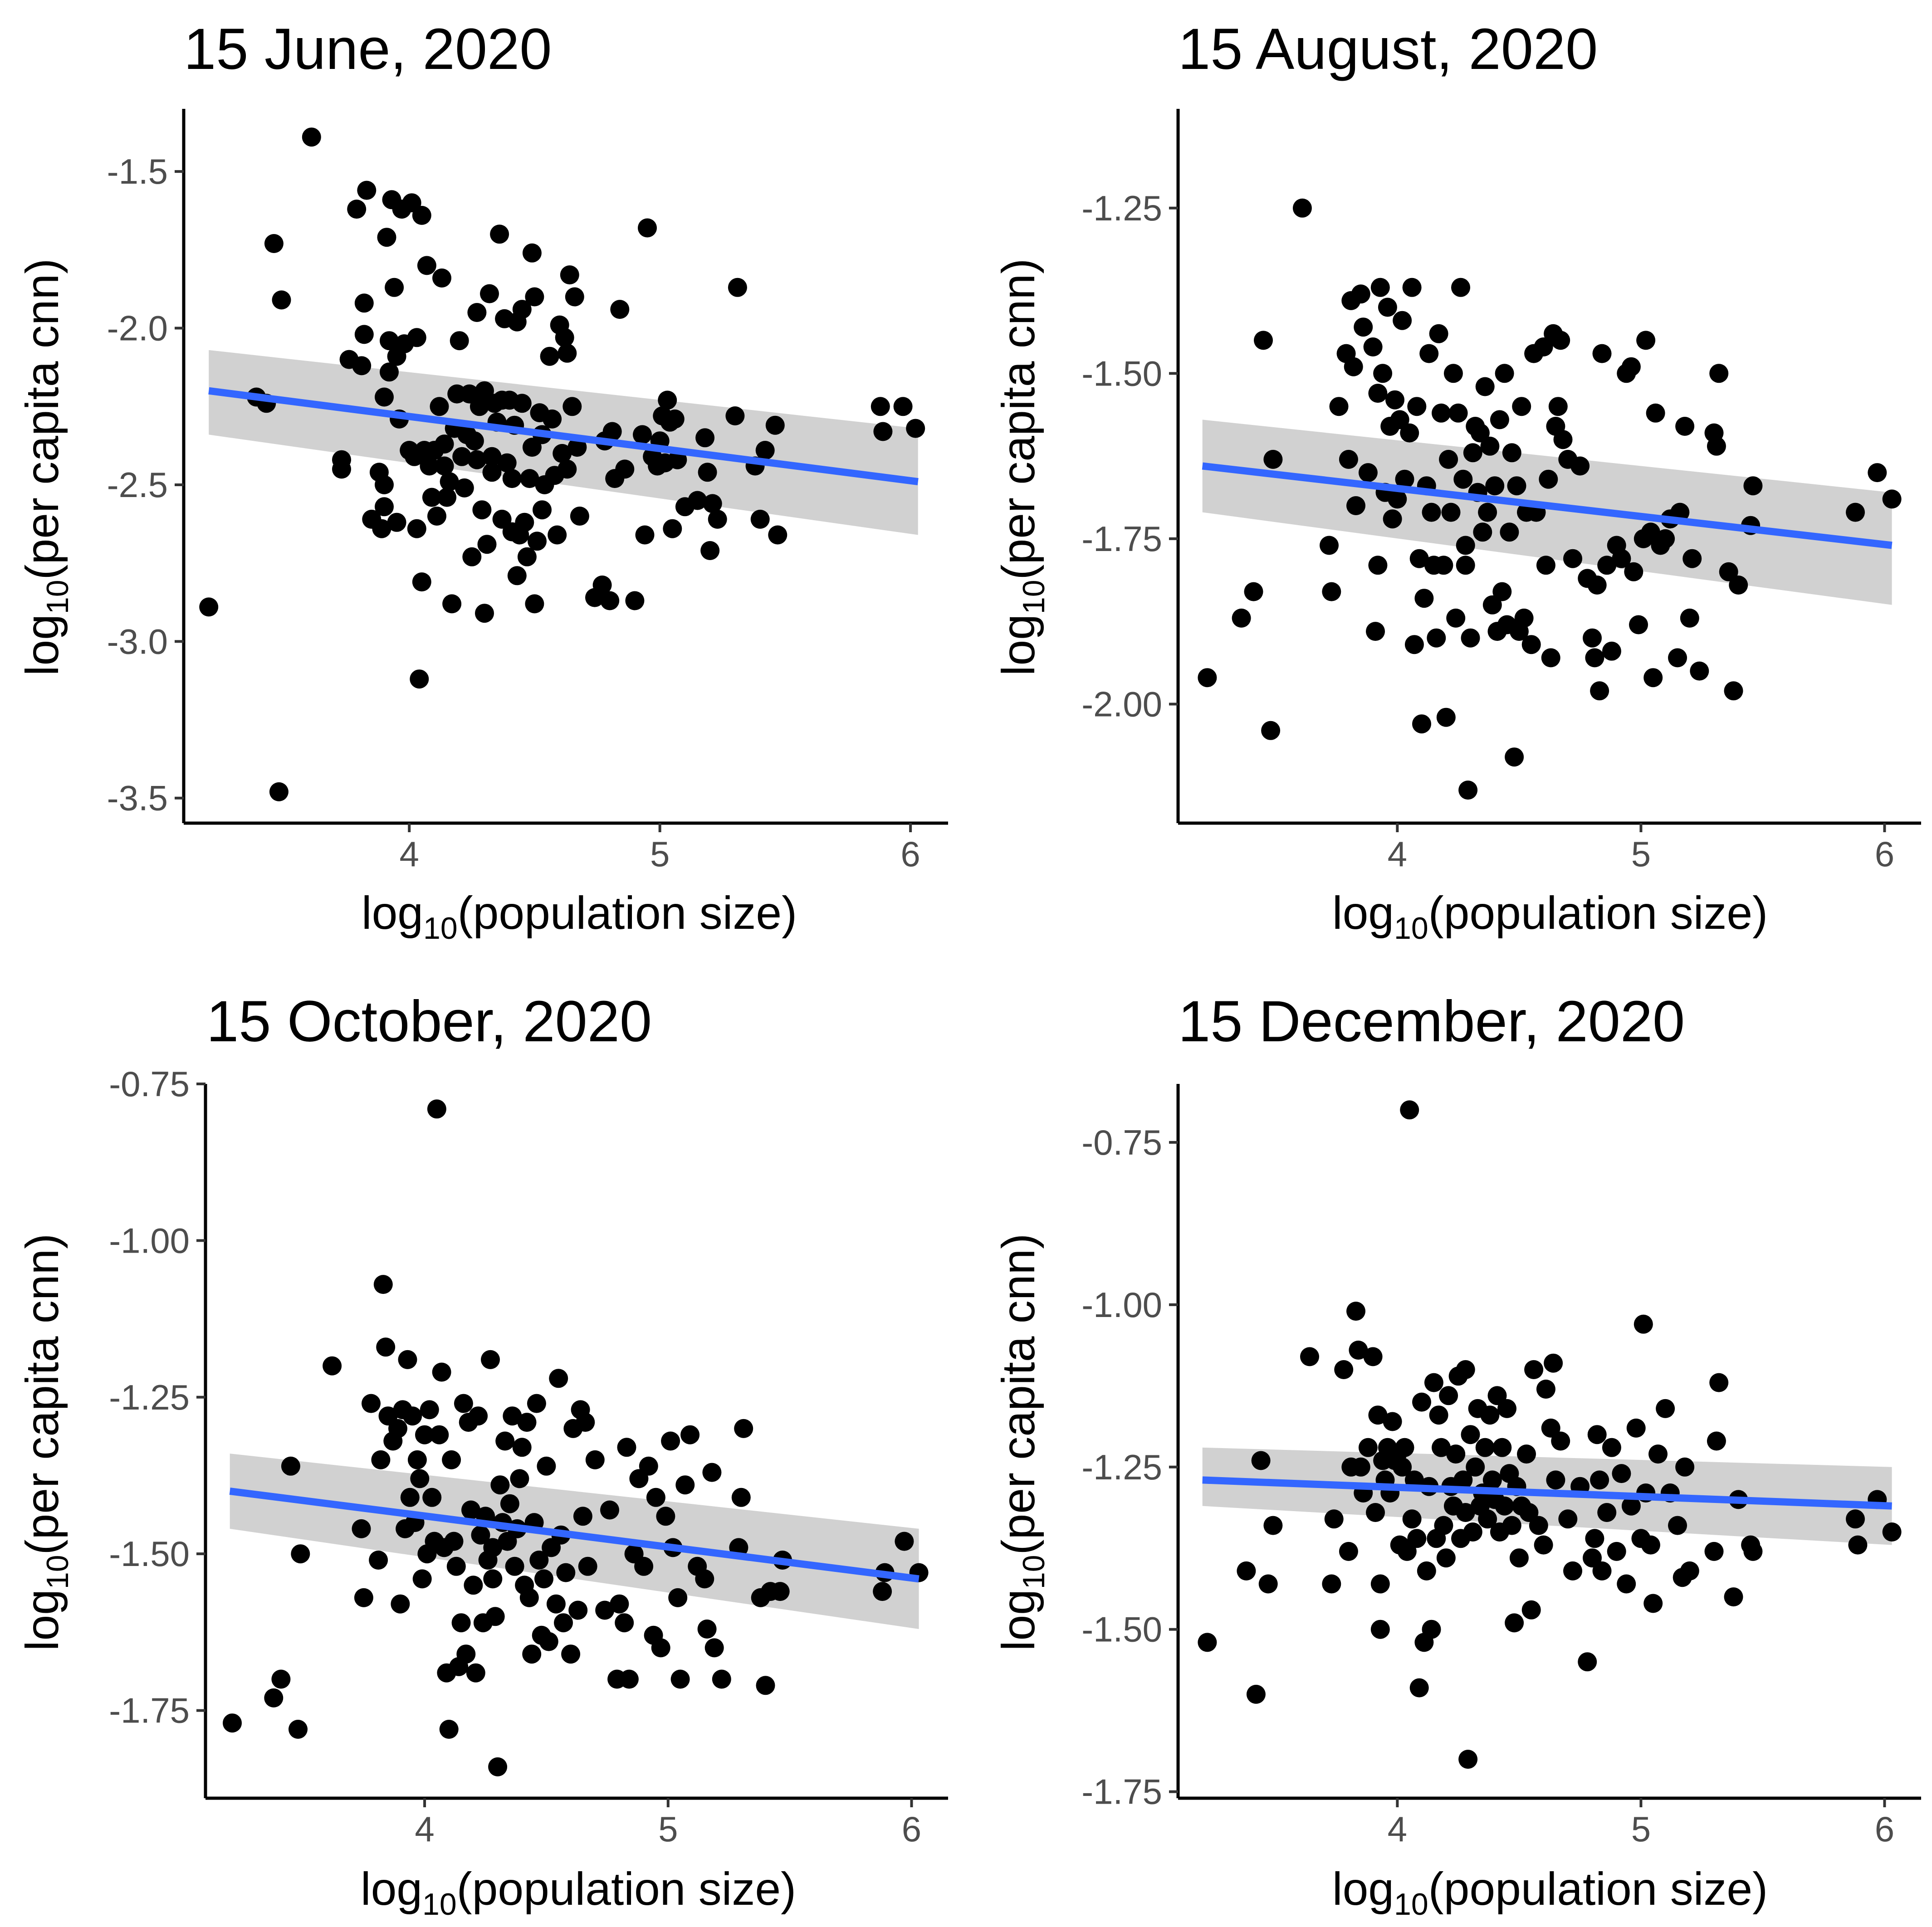  I want to click on x-axis-title: log10(population size), so click(578, 1893).